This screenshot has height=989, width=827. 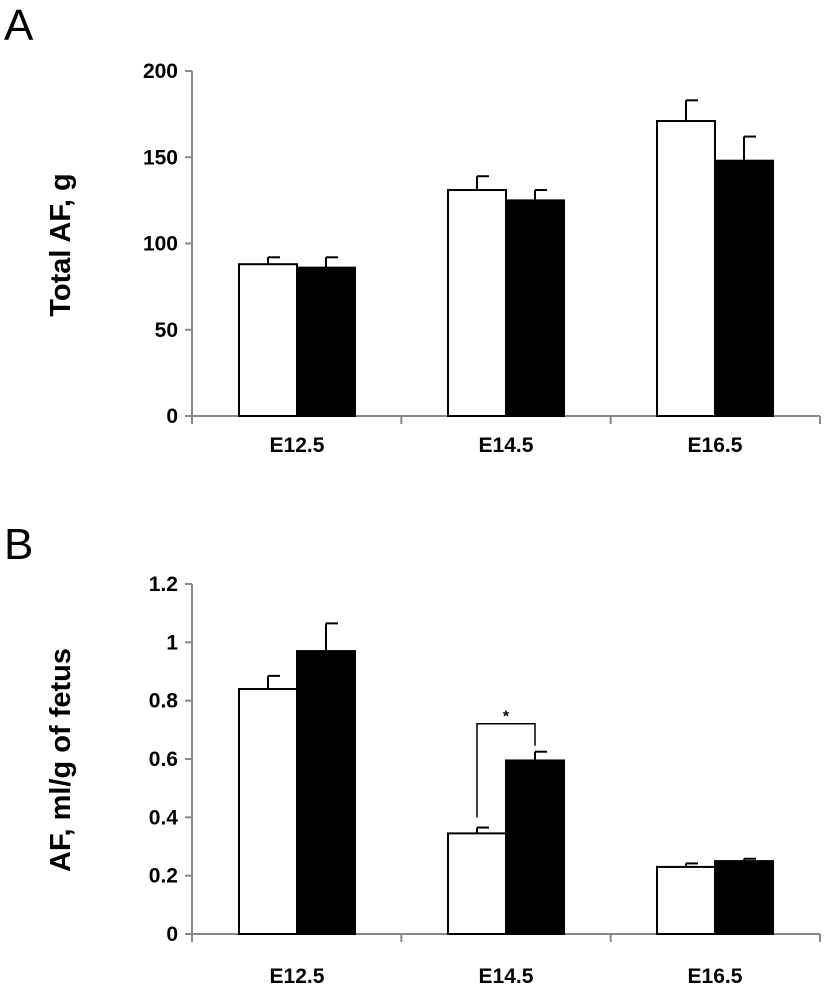 I want to click on panel-b-y-tick-label: 0, so click(x=172, y=934).